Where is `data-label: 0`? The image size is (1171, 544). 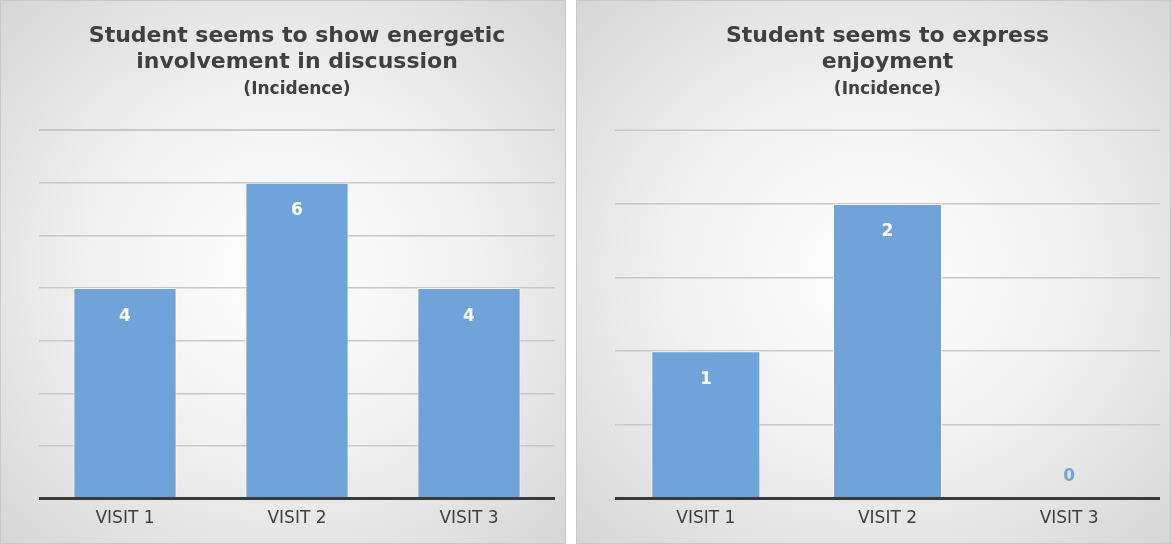 data-label: 0 is located at coordinates (1069, 475).